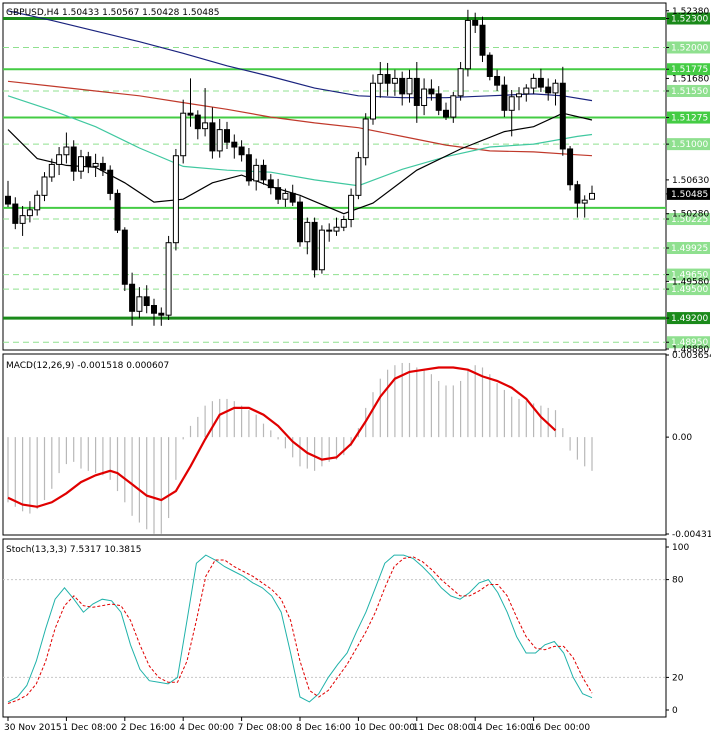 Image resolution: width=711 pixels, height=734 pixels. What do you see at coordinates (282, 437) in the screenshot?
I see `macd-signal-line` at bounding box center [282, 437].